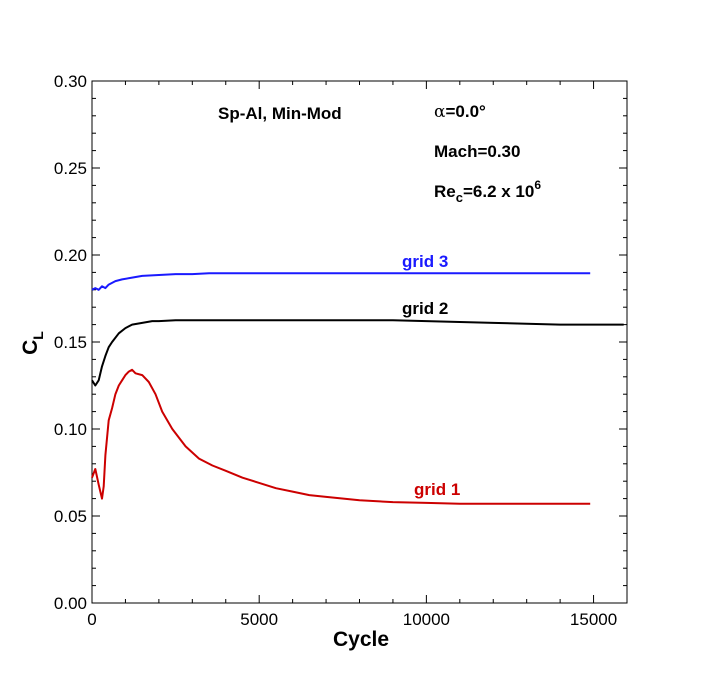 This screenshot has width=714, height=678. I want to click on reynolds-base: Re, so click(445, 191).